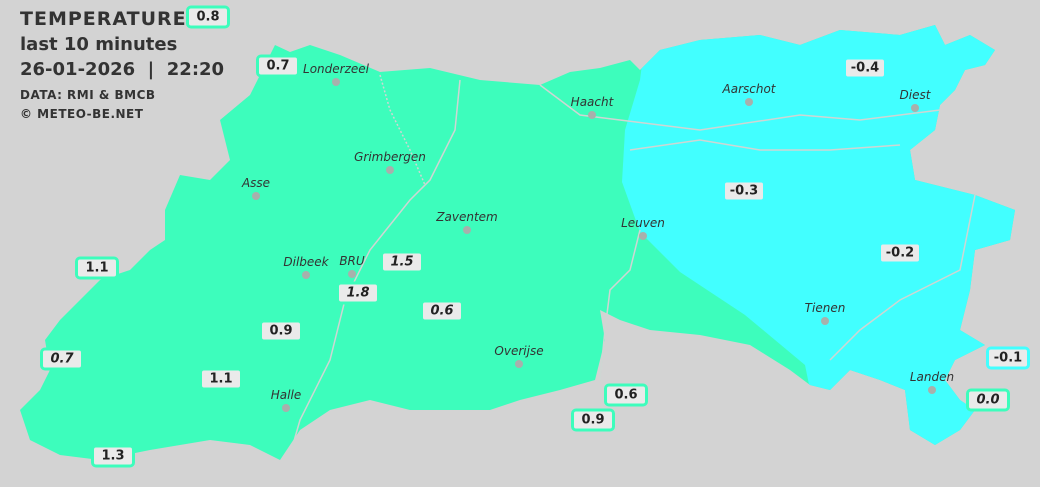 Image resolution: width=1040 pixels, height=487 pixels. I want to click on city-label: Leuven, so click(643, 223).